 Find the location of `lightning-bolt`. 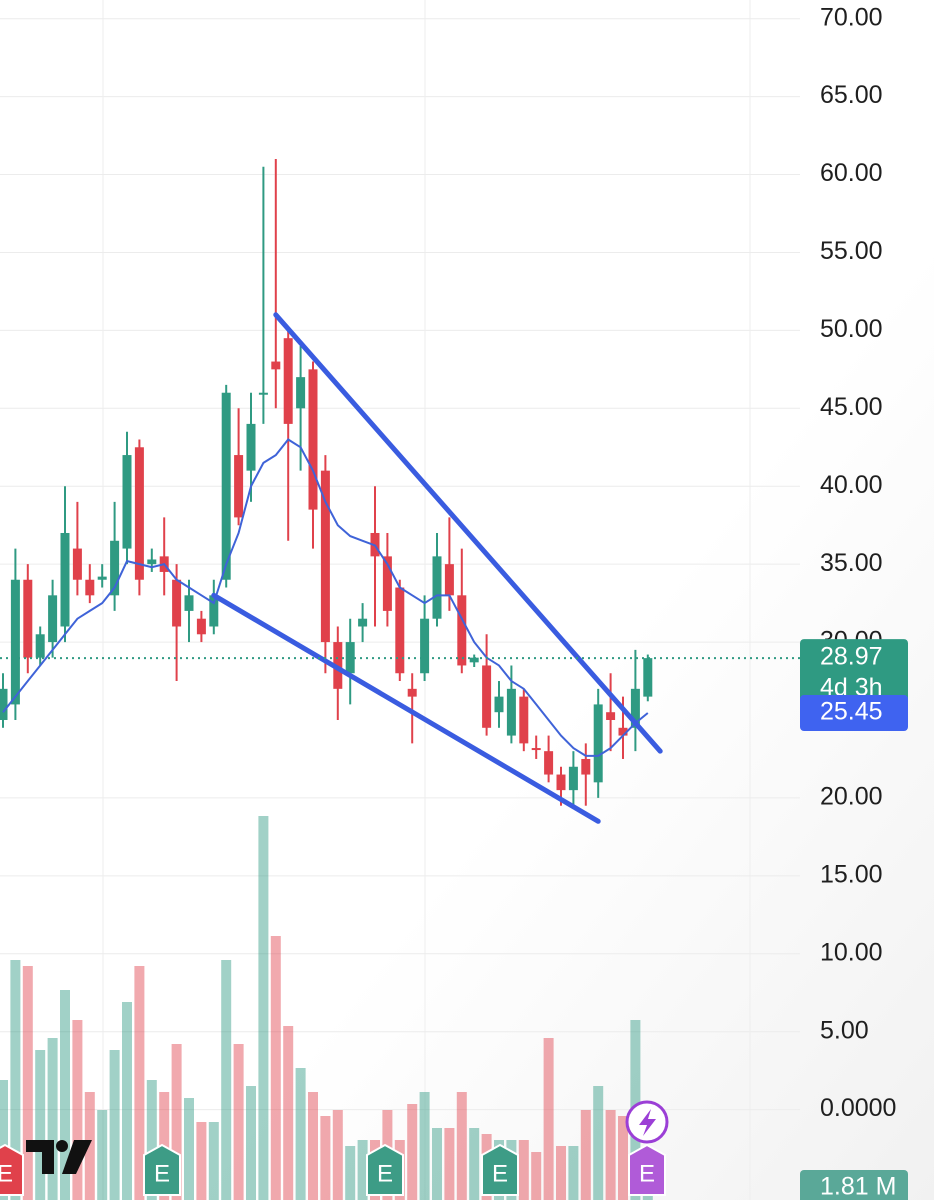

lightning-bolt is located at coordinates (647, 1122).